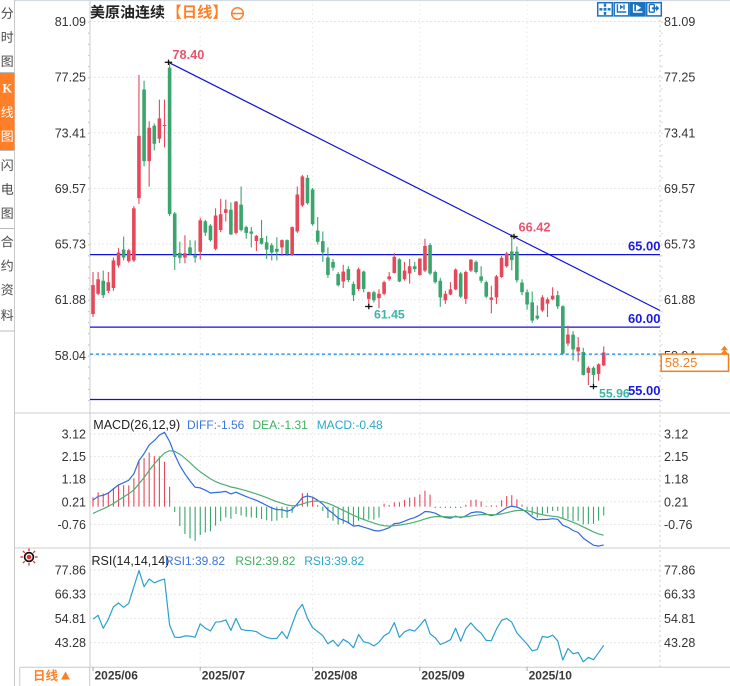 This screenshot has width=730, height=686. Describe the element at coordinates (136, 425) in the screenshot. I see `svg-text: MACD(26,12,9)` at that location.